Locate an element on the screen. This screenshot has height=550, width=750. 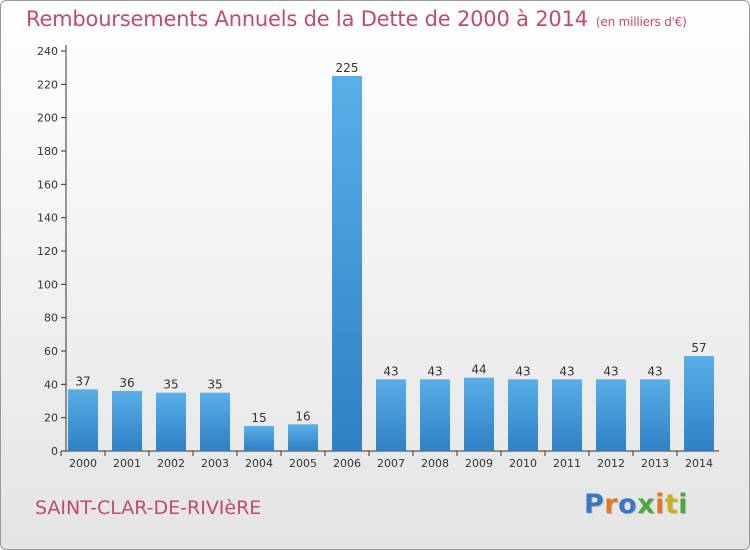
logo-letter: r is located at coordinates (611, 504).